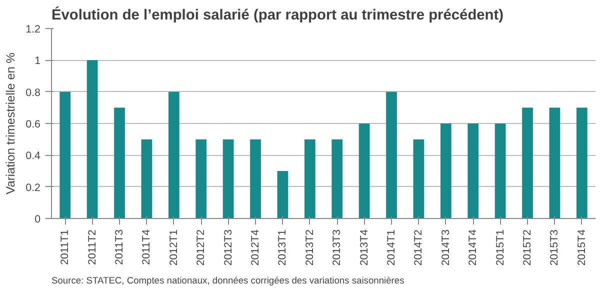 This screenshot has height=290, width=600. What do you see at coordinates (65, 247) in the screenshot?
I see `x-tick-label: 2011T1` at bounding box center [65, 247].